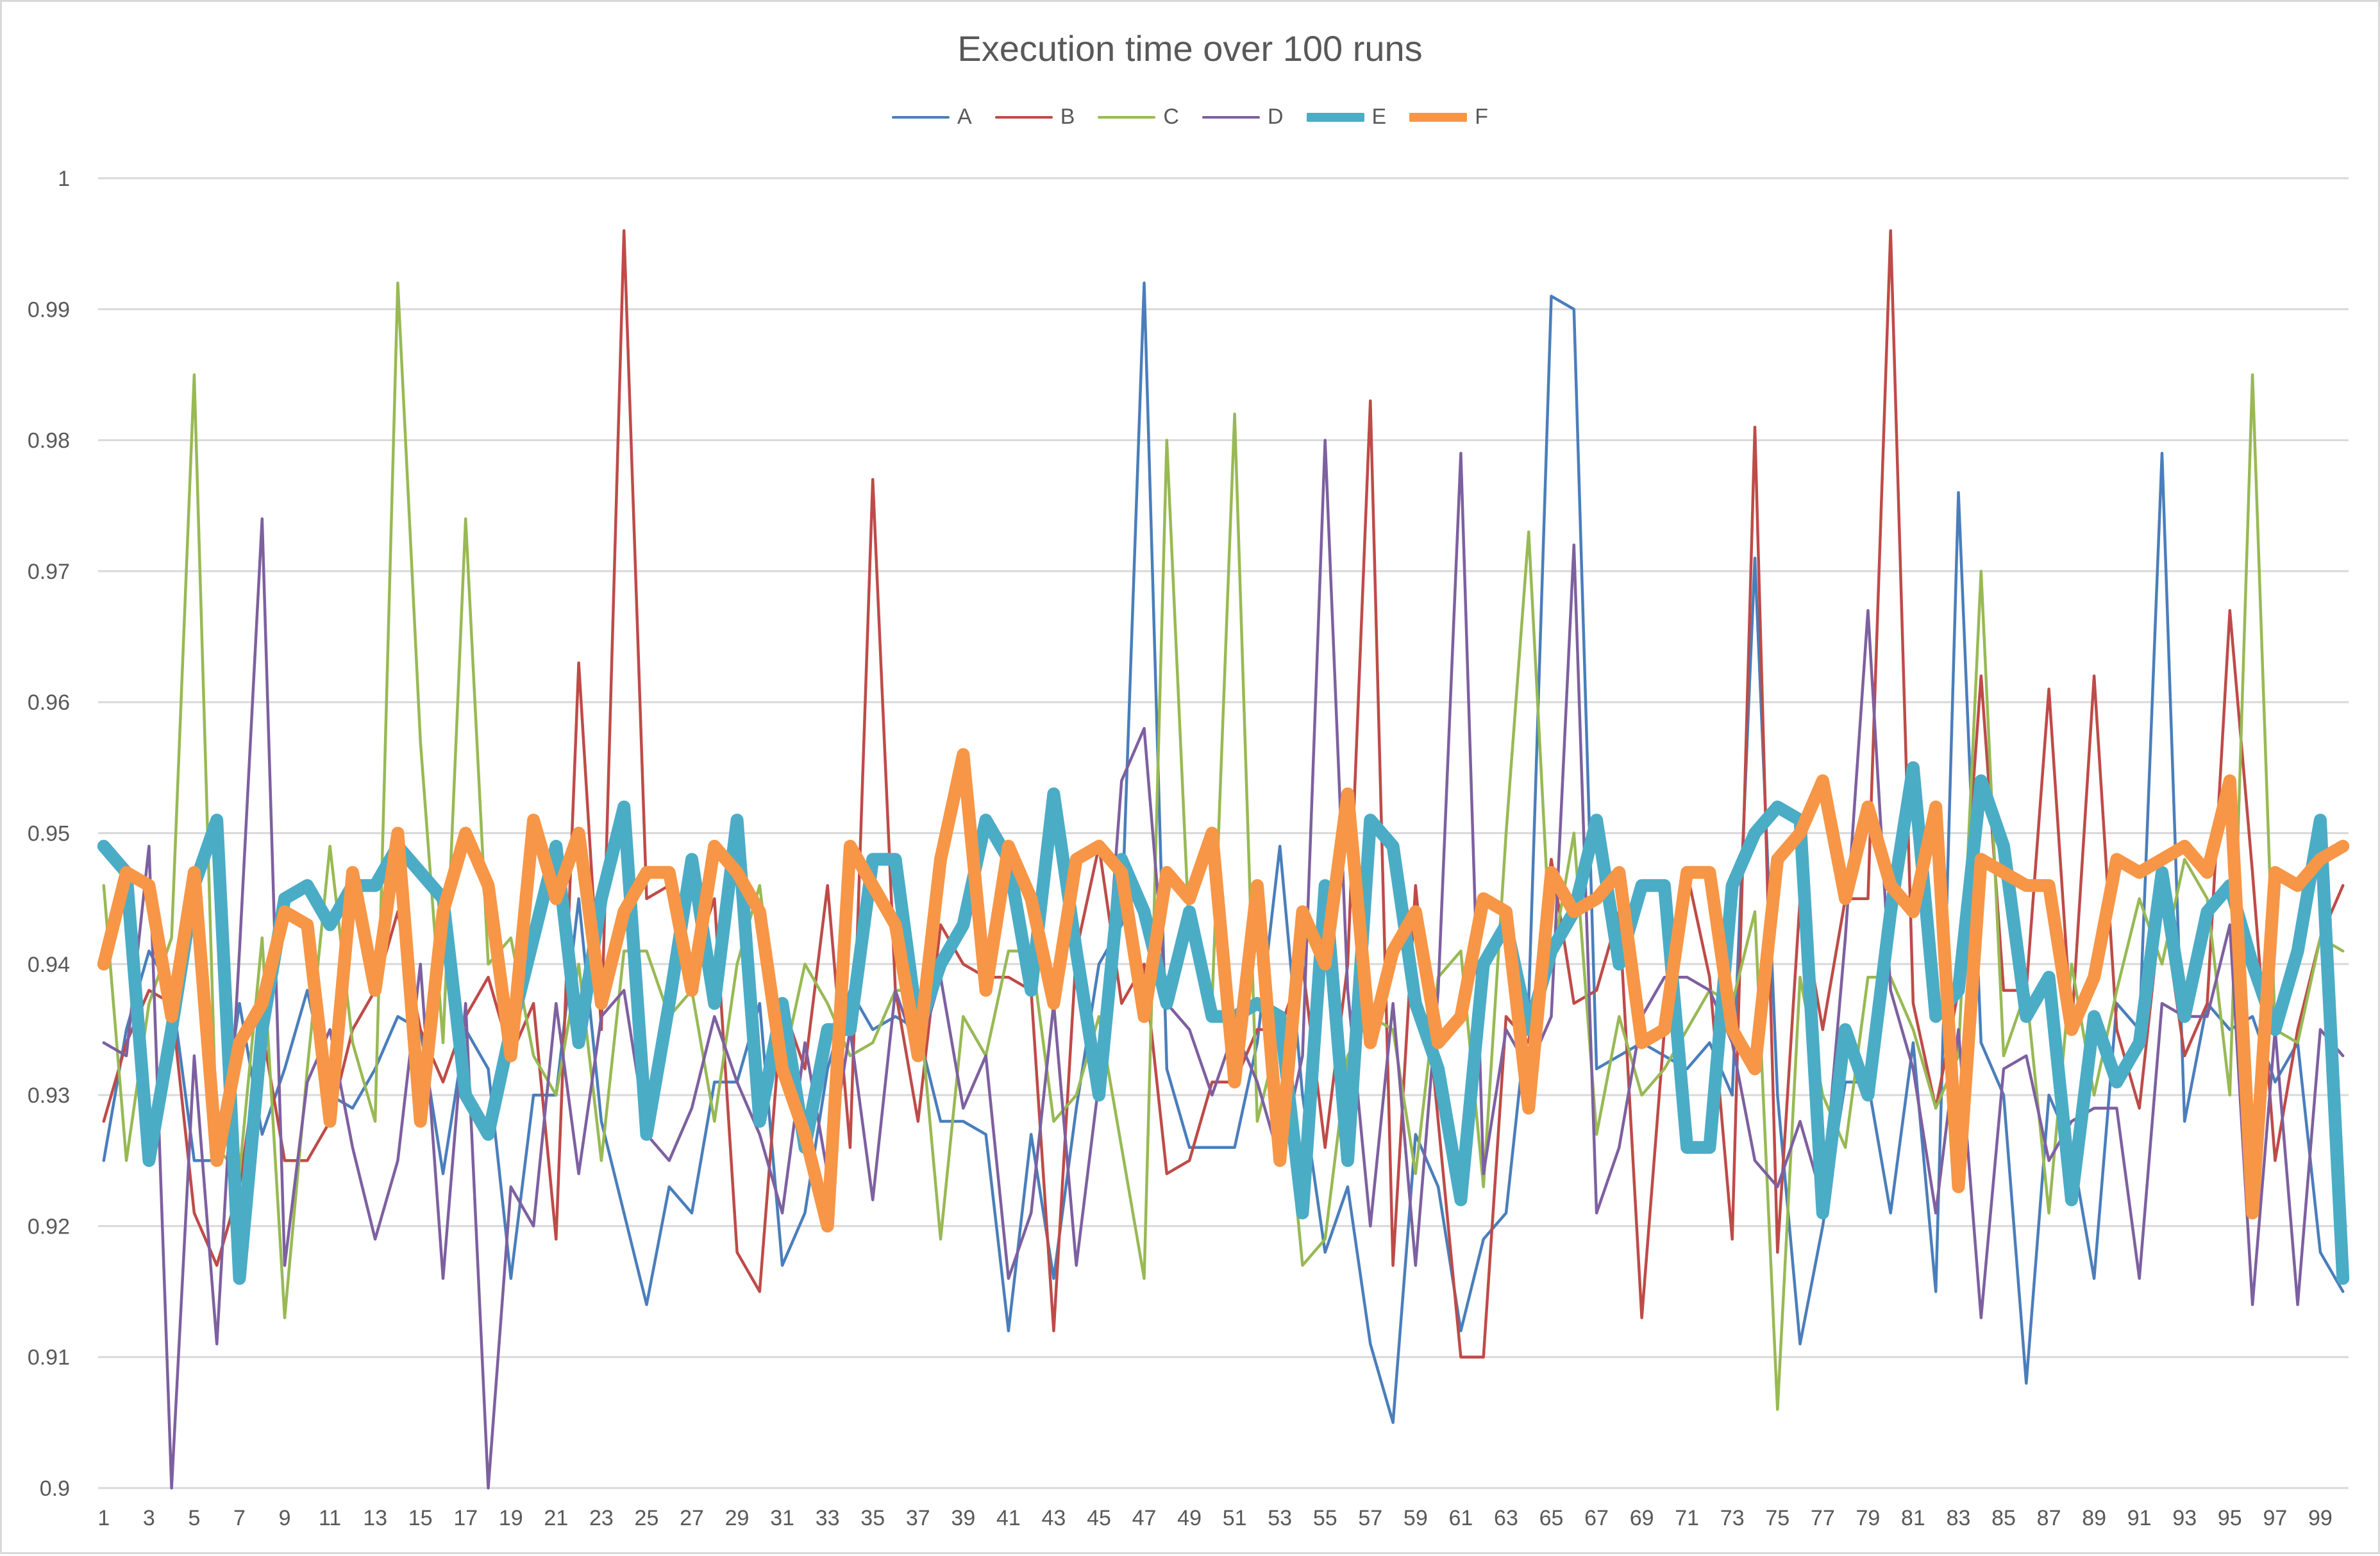  Describe the element at coordinates (1642, 1518) in the screenshot. I see `x-tick-label: 69` at that location.